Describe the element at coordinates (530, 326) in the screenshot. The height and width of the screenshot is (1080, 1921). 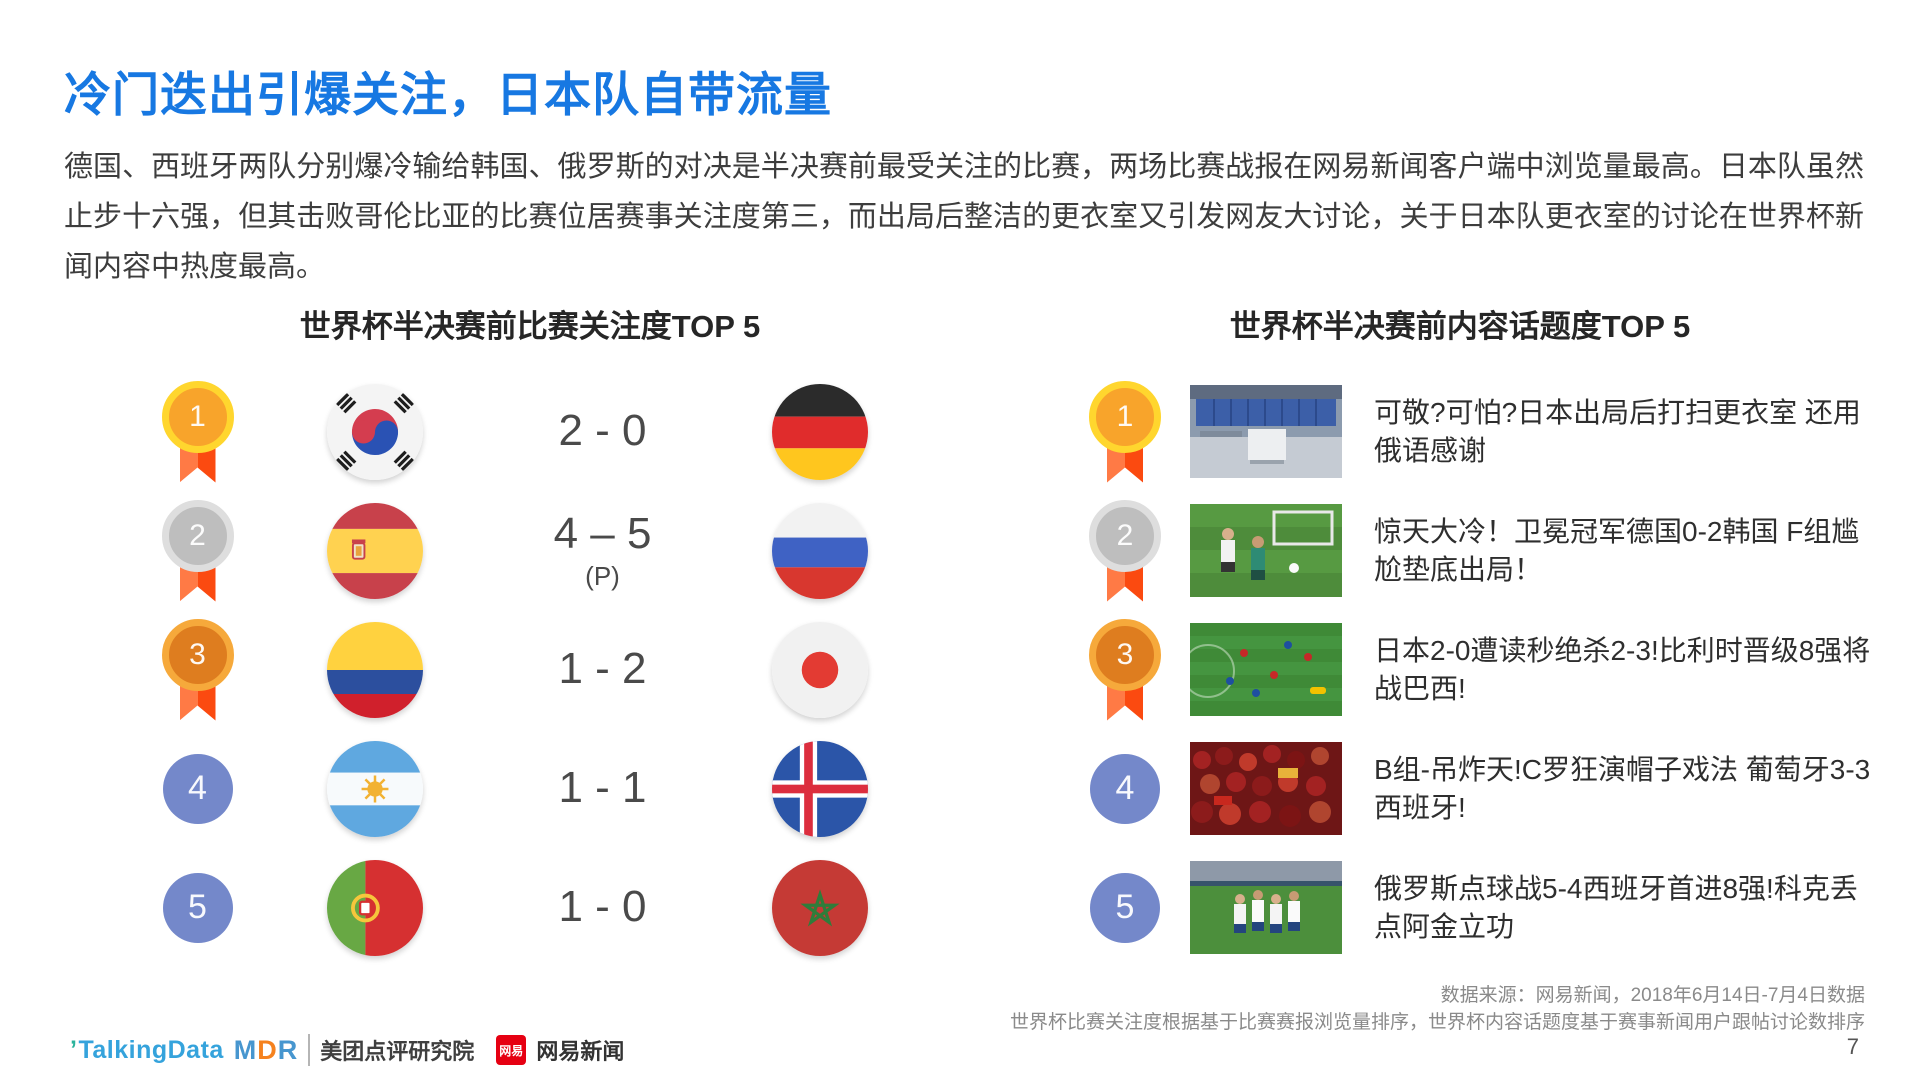
I see `left-panel-heading: 世界杯半决赛前比赛关注度TOP 5` at that location.